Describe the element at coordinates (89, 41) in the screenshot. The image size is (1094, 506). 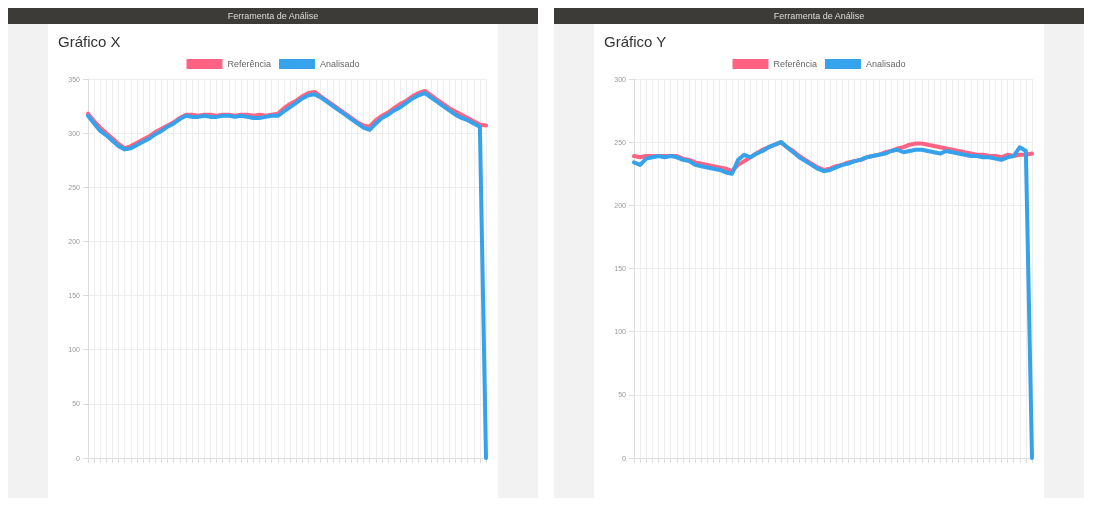
I see `chart-title: Gráfico X` at that location.